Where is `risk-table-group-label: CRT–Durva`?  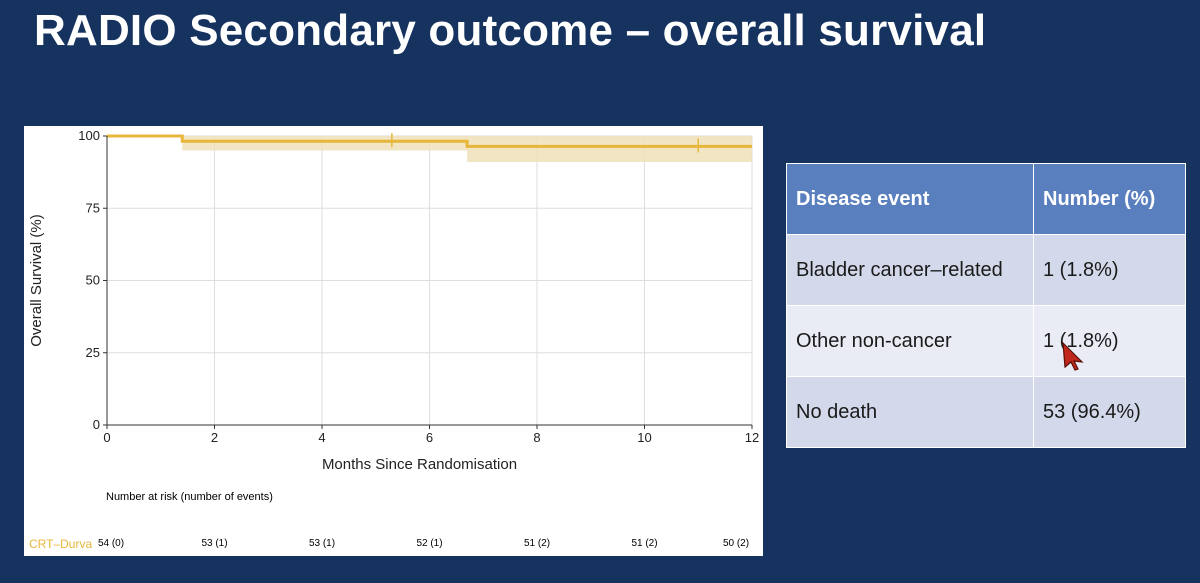 risk-table-group-label: CRT–Durva is located at coordinates (61, 544).